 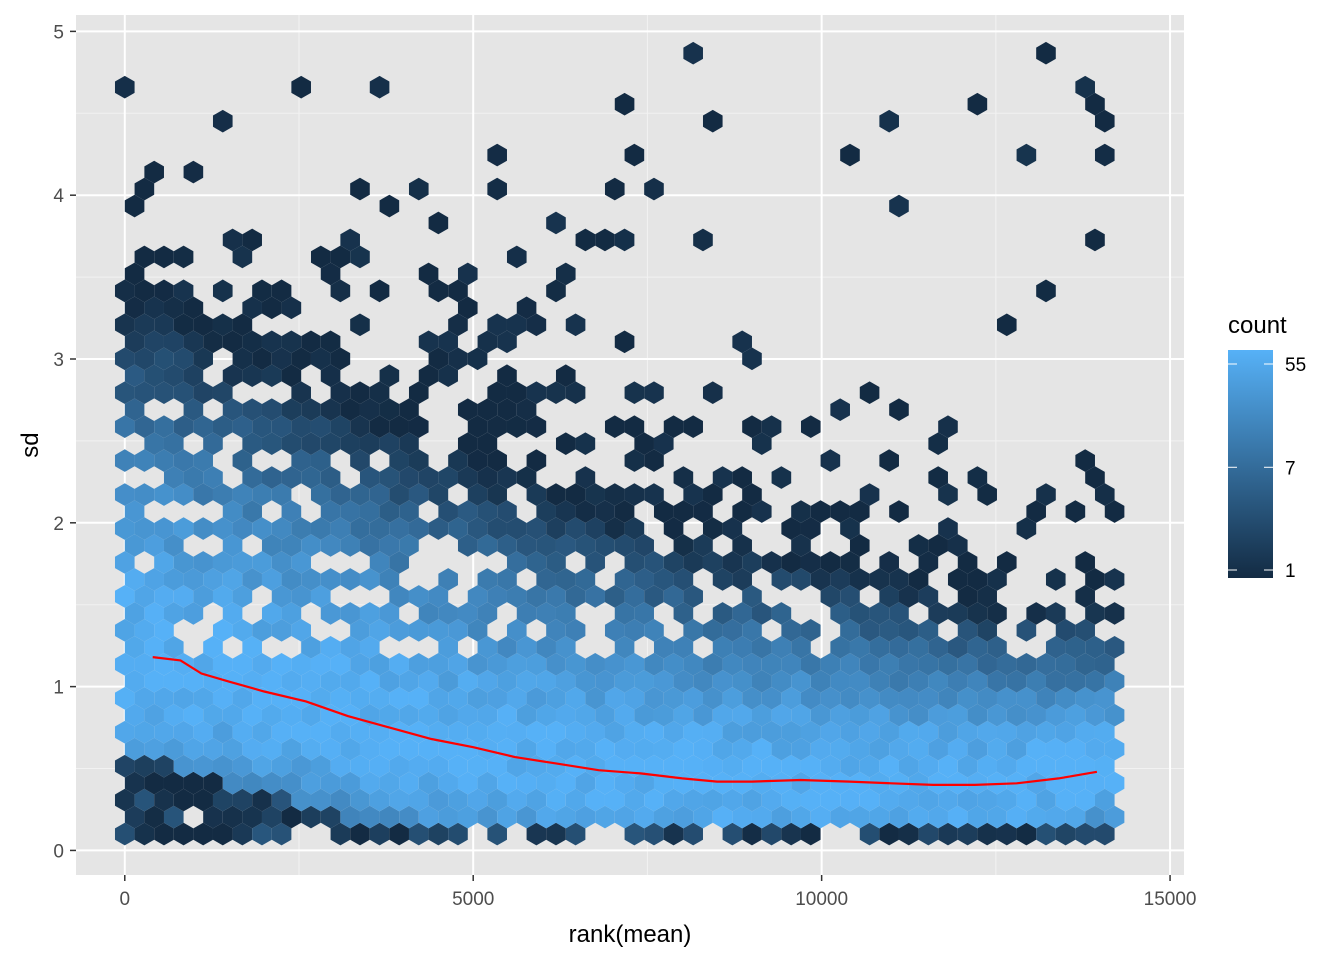 I want to click on x-axis-title: rank(mean), so click(x=630, y=934).